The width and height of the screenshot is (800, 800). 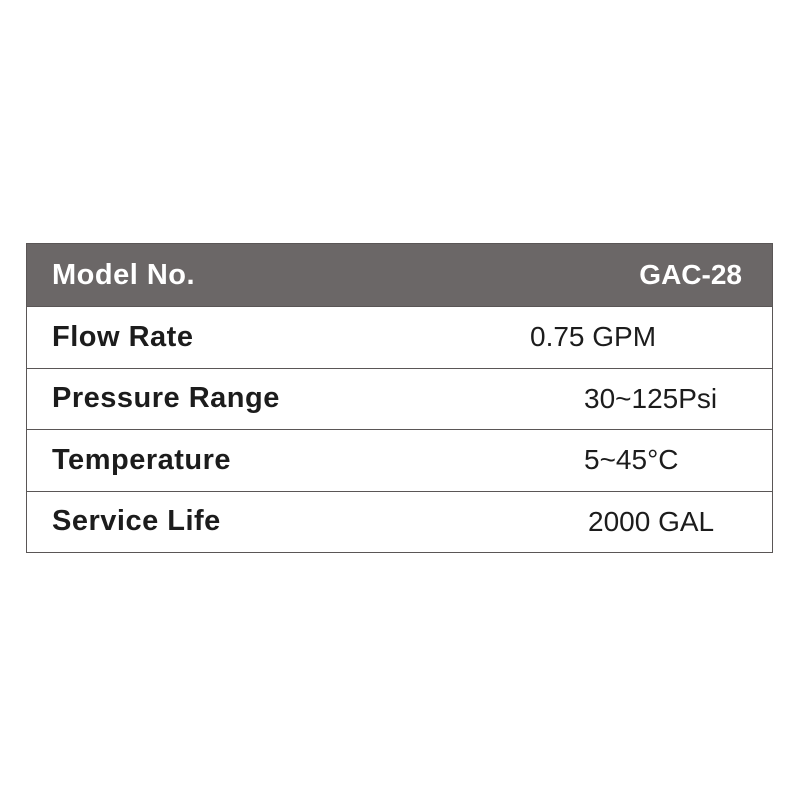 I want to click on row-label: Flow Rate, so click(x=123, y=336).